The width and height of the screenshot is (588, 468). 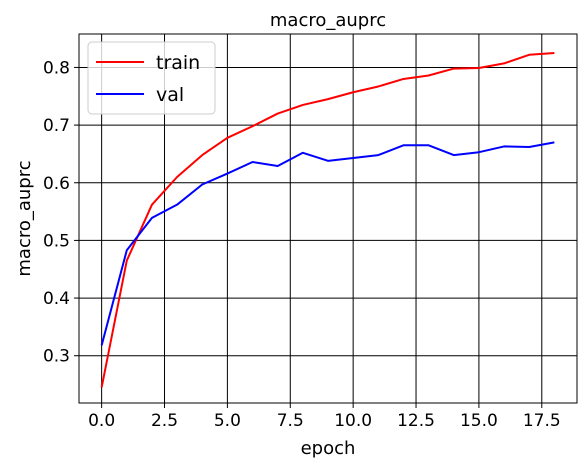 I want to click on legend-label-val: val, so click(x=170, y=95).